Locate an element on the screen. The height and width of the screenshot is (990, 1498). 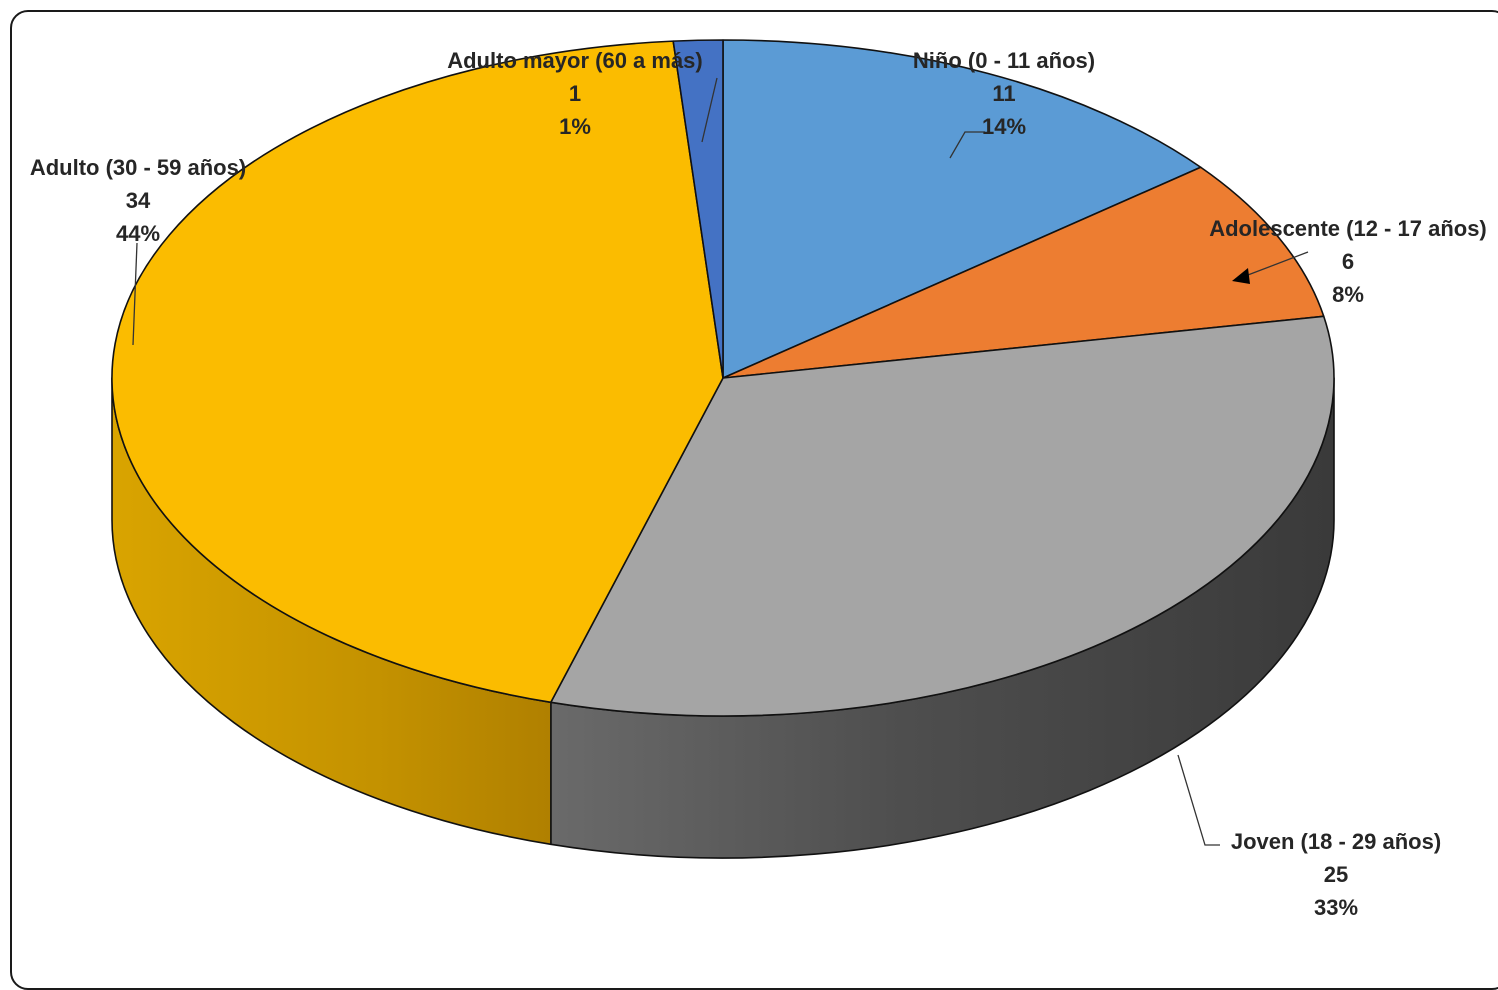
data-label-3: Adulto (30 - 59 años) 34 44% is located at coordinates (138, 200).